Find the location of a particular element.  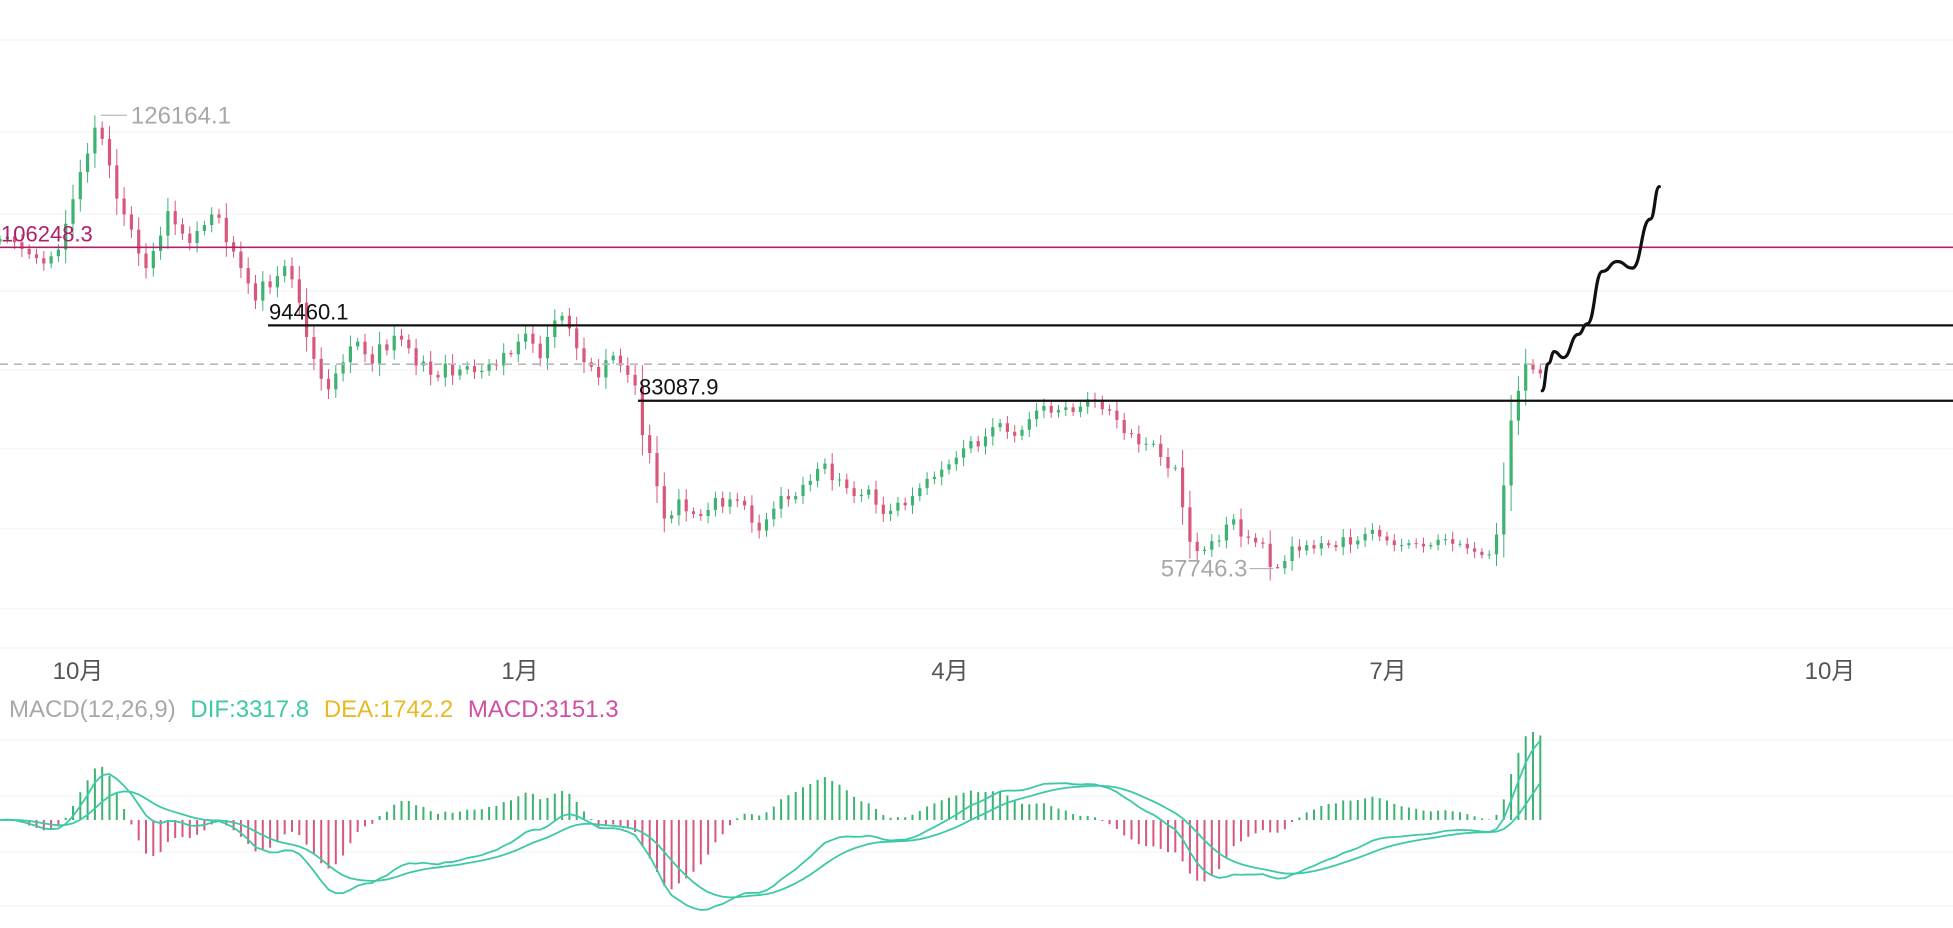

macd-params-label: MACD(12,26,9) is located at coordinates (92, 709).